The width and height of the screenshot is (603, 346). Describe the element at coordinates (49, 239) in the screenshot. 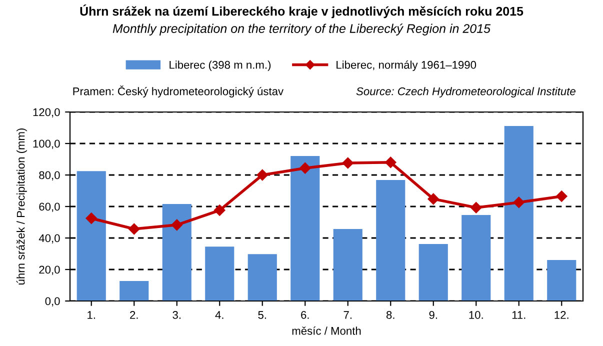

I see `y-tick-label: 40,0` at that location.